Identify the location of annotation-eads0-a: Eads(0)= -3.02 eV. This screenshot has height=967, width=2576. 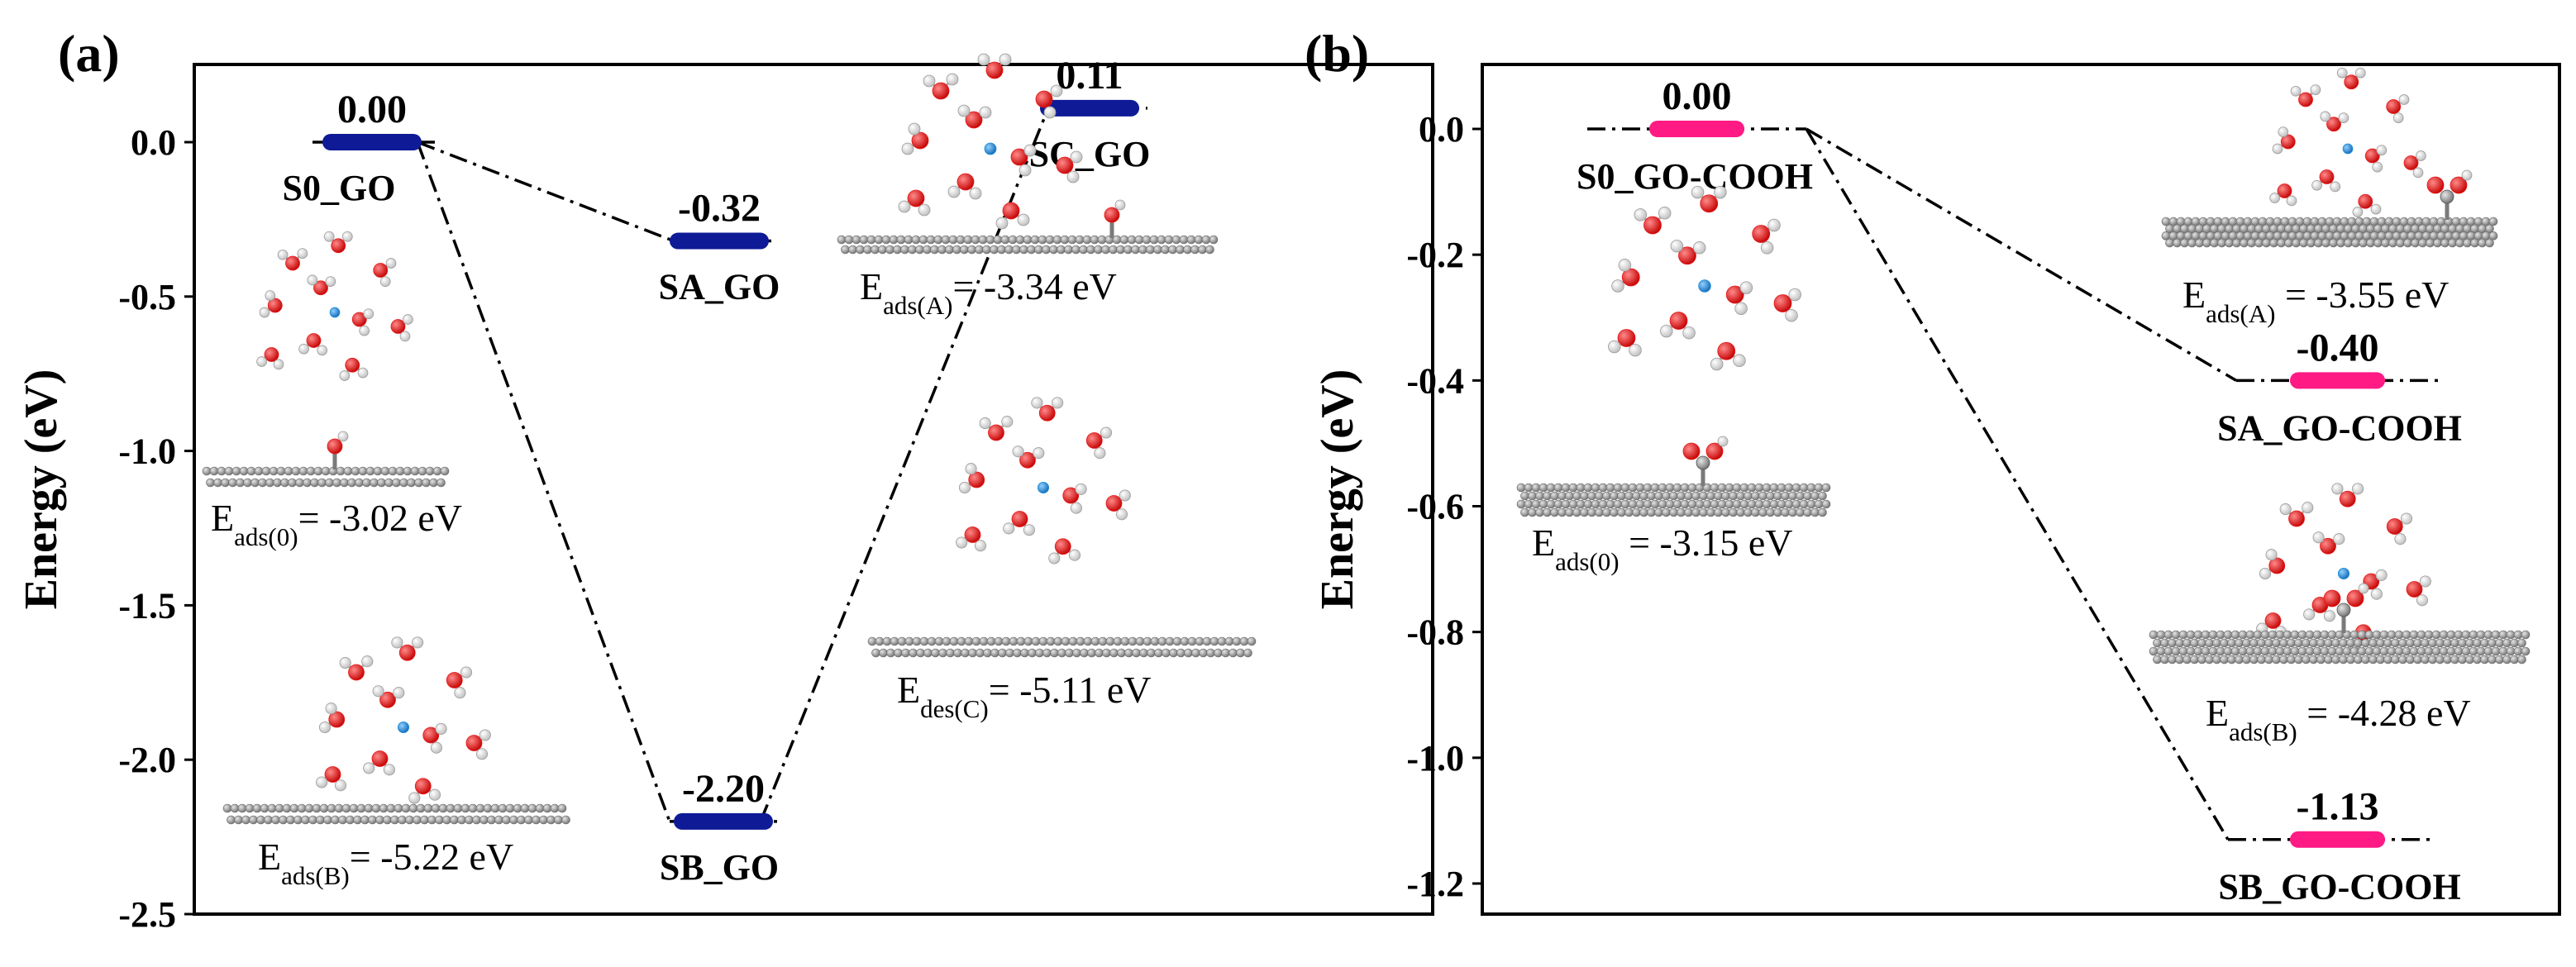
(336, 524).